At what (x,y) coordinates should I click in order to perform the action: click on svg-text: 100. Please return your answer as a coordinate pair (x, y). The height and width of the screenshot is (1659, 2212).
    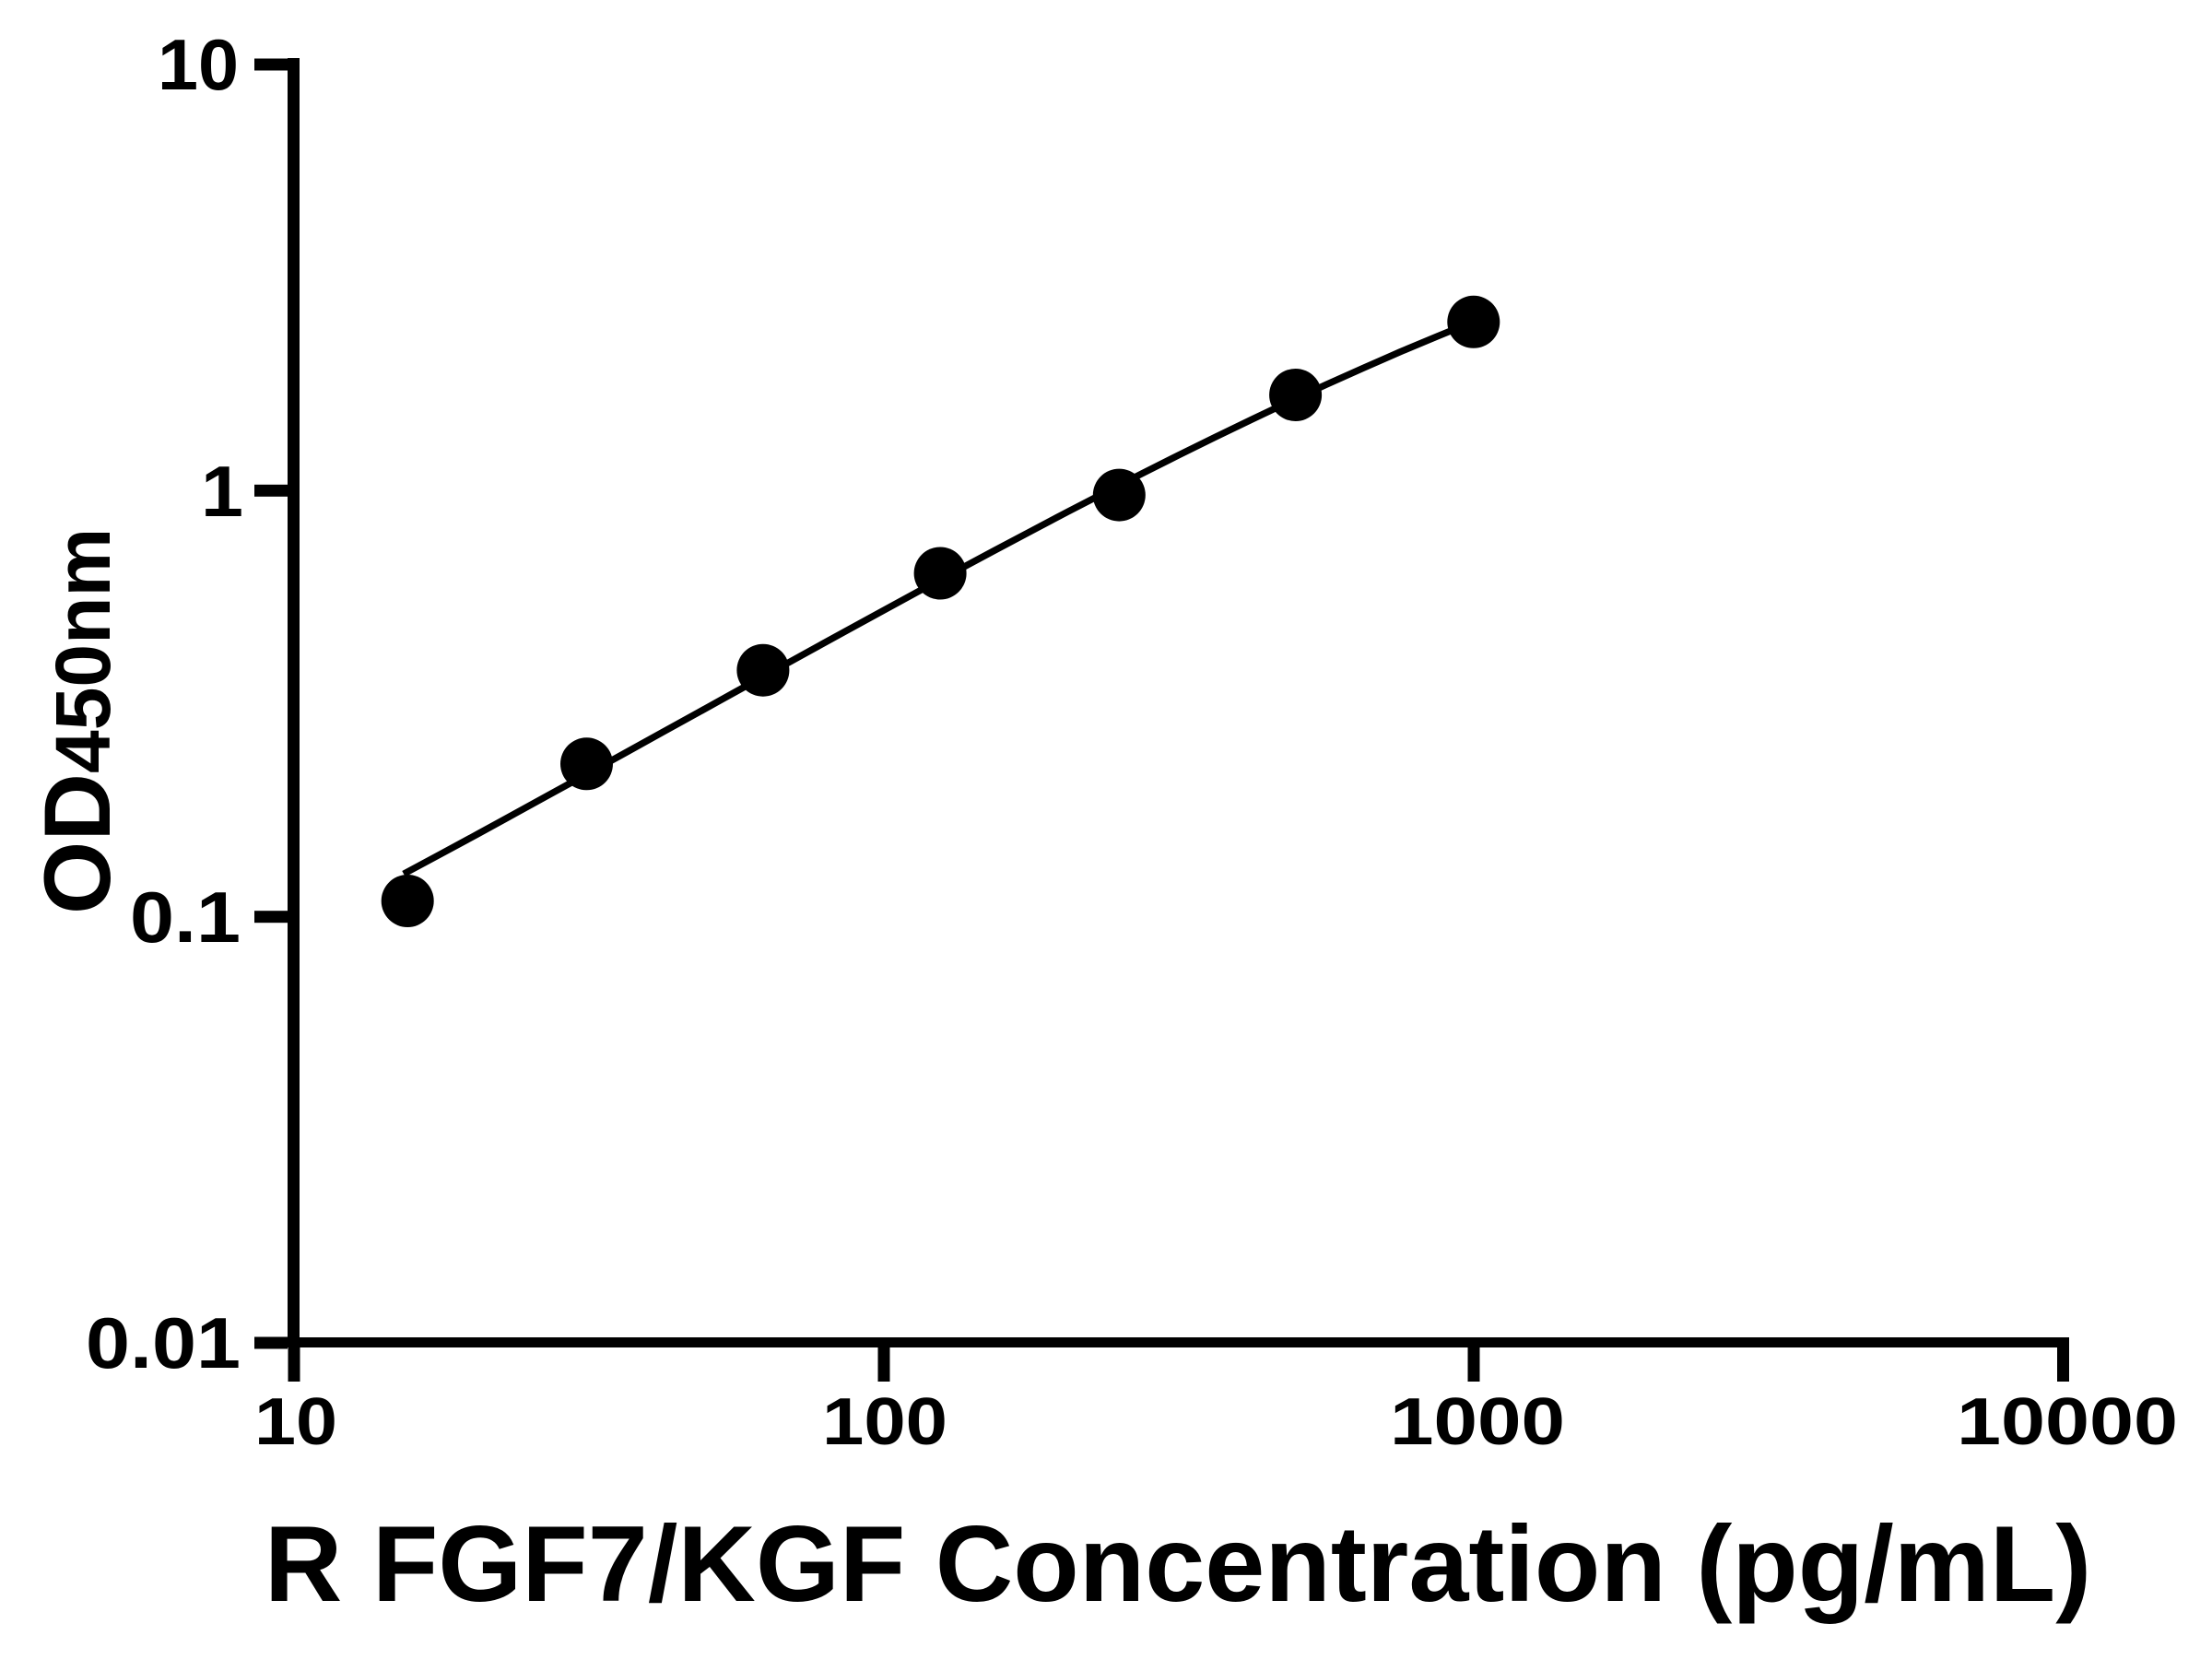
    Looking at the image, I should click on (884, 1422).